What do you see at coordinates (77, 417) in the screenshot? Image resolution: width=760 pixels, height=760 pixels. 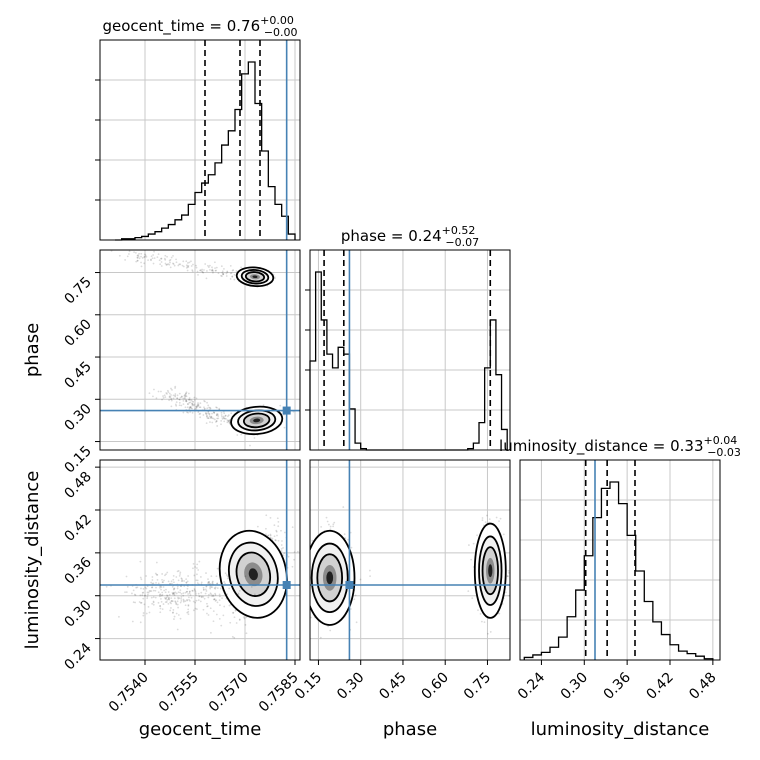 I see `y-tick-label-phase-1: 0.30` at bounding box center [77, 417].